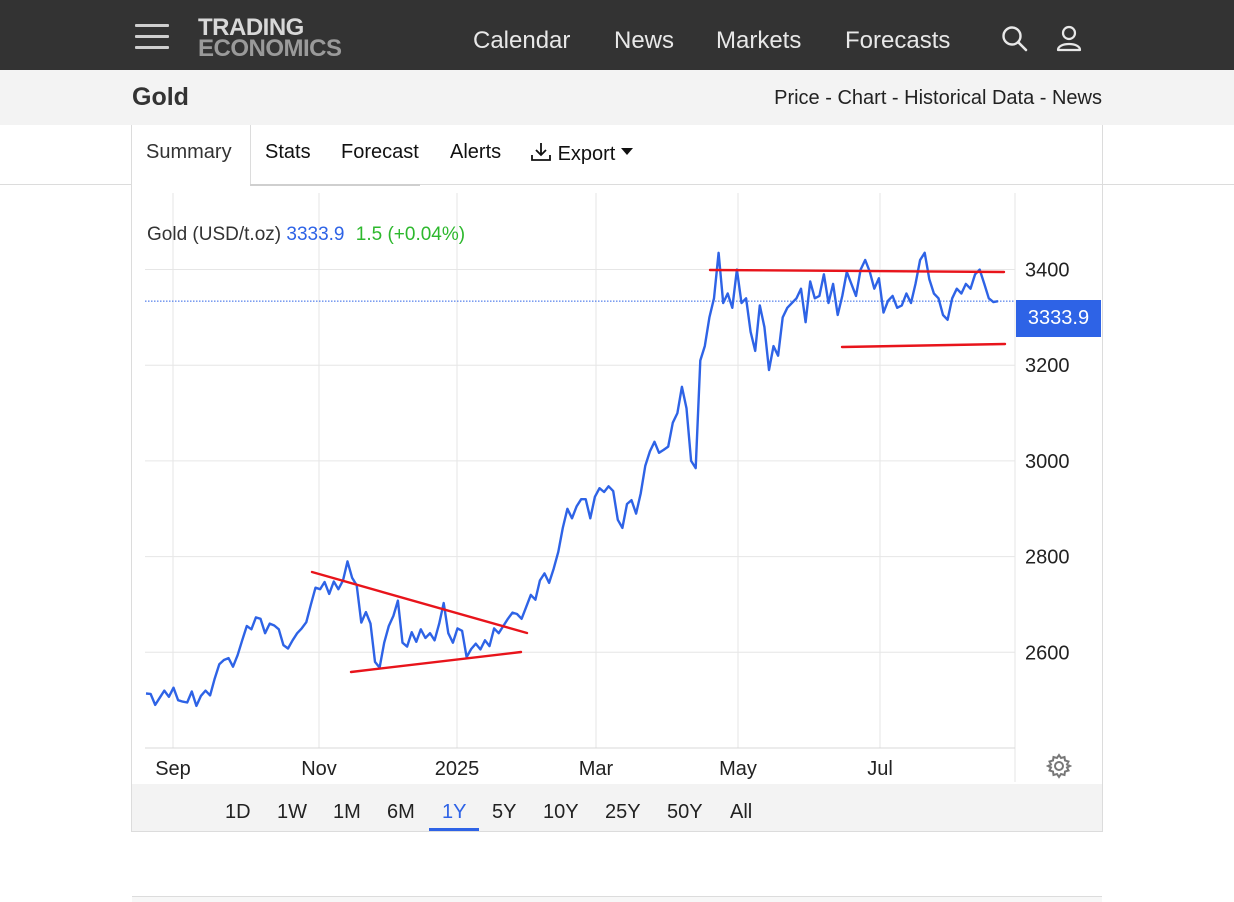 This screenshot has width=1234, height=902. What do you see at coordinates (623, 812) in the screenshot?
I see `range-25y: 25Y` at bounding box center [623, 812].